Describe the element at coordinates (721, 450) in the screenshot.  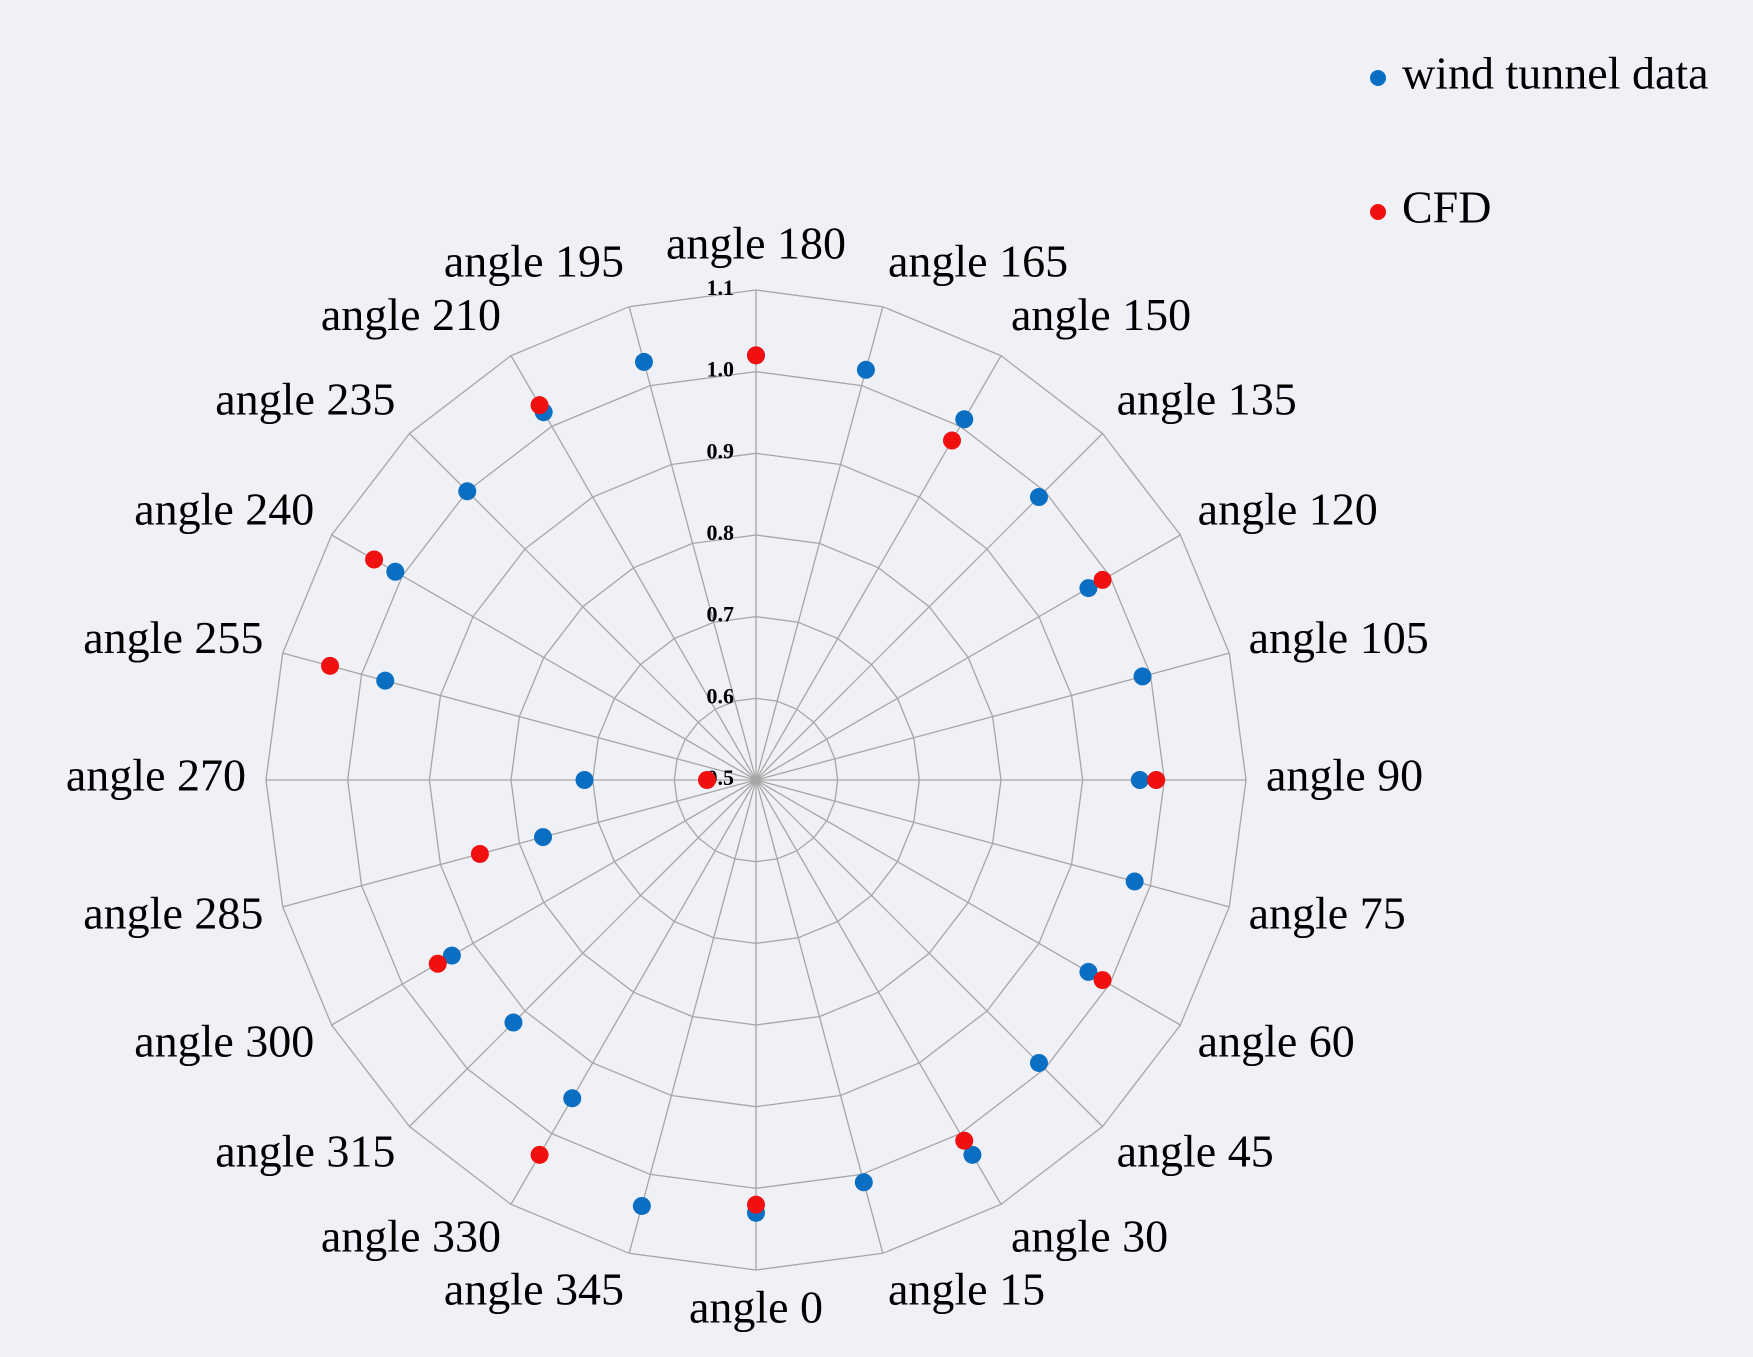
I see `tick-label: 0.9` at that location.